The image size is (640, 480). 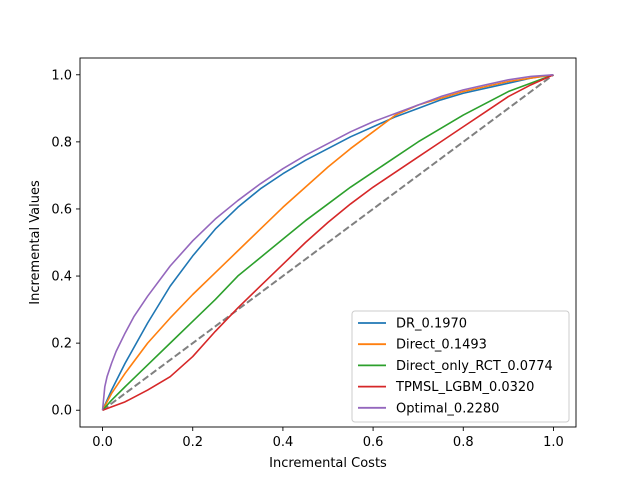 I want to click on x-tick-label-2: 0.4, so click(x=283, y=442).